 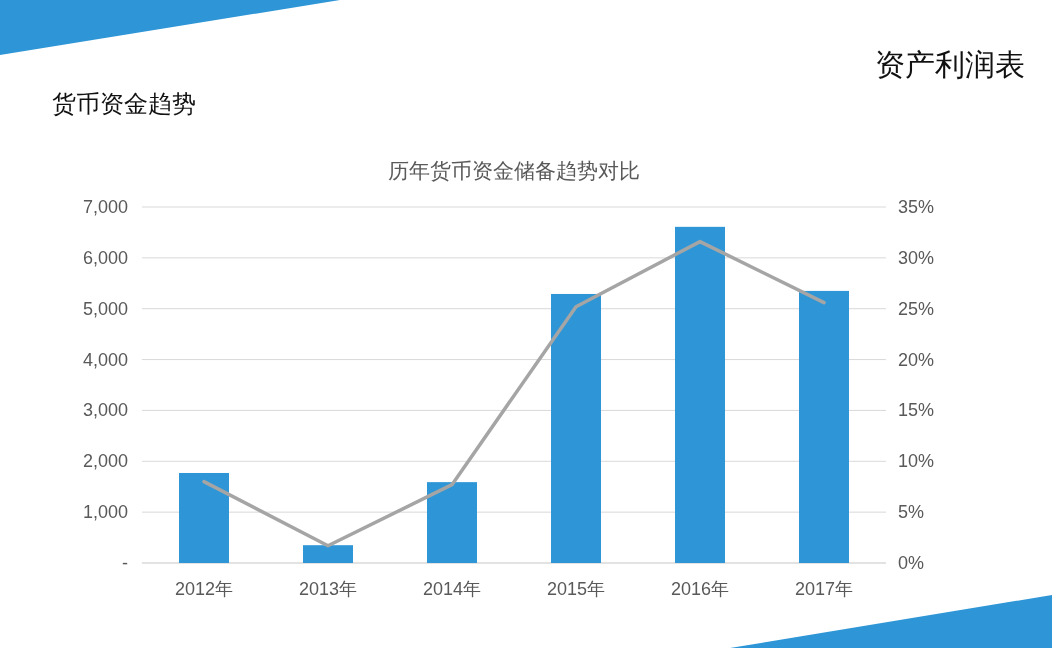 What do you see at coordinates (105, 308) in the screenshot?
I see `y-tick-label: 5,000` at bounding box center [105, 308].